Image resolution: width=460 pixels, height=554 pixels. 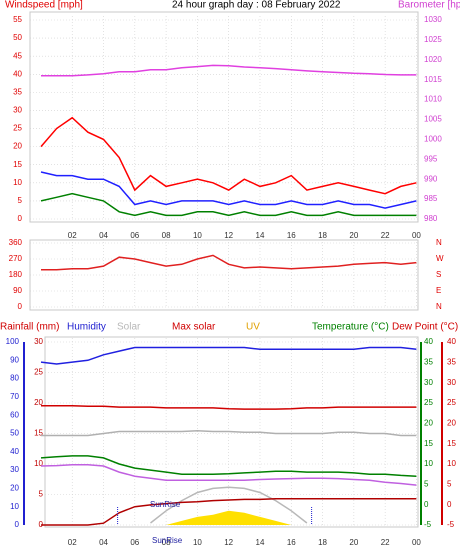 I want to click on y-tick-label: 70, so click(x=14, y=396).